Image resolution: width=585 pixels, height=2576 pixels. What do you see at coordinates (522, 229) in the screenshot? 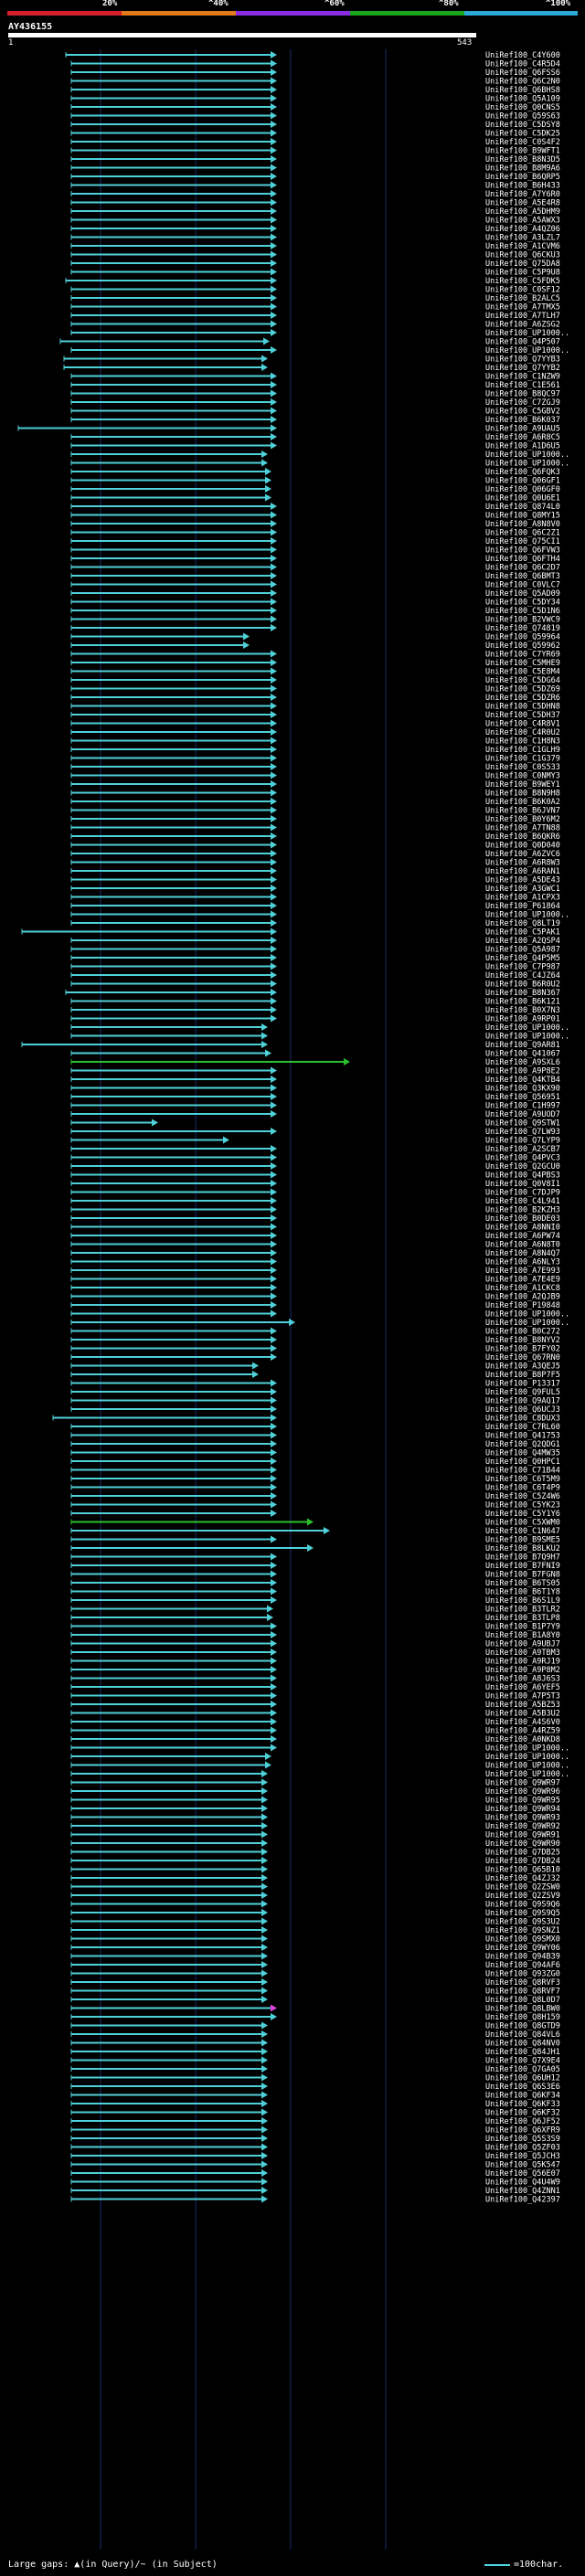
I see `hit-label: UniRef100_A4QZ06` at bounding box center [522, 229].